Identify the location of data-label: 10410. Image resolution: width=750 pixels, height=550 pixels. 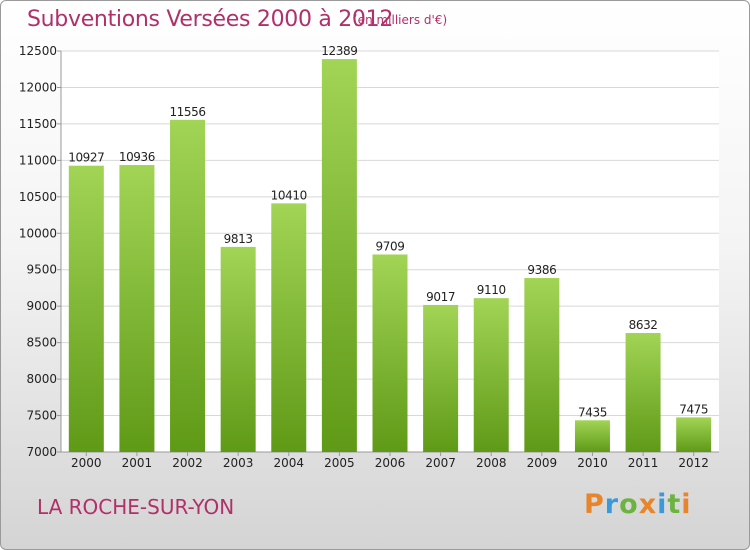
(289, 195).